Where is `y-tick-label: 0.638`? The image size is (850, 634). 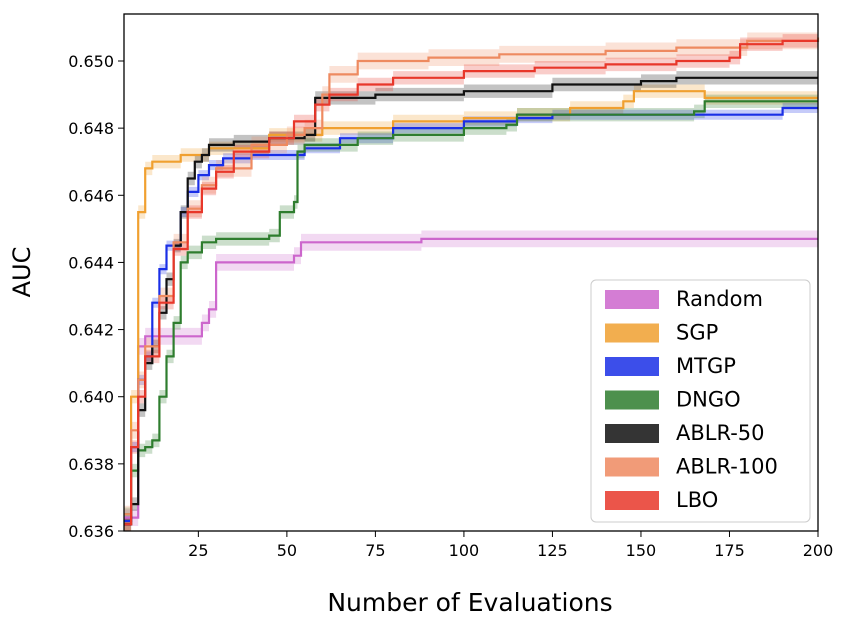 y-tick-label: 0.638 is located at coordinates (91, 464).